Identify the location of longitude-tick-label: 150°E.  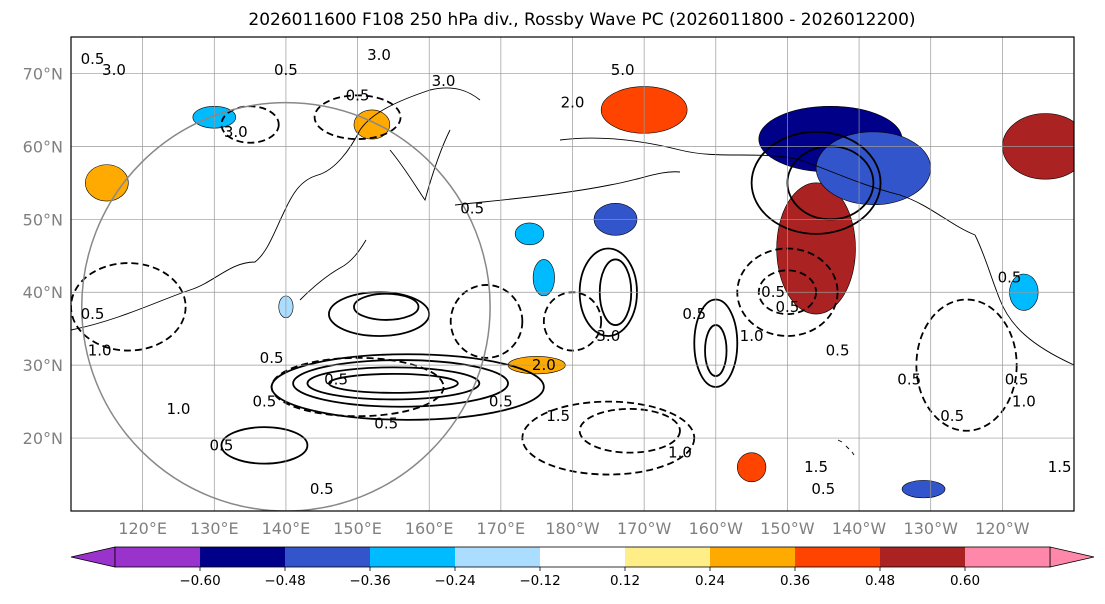
(357, 528).